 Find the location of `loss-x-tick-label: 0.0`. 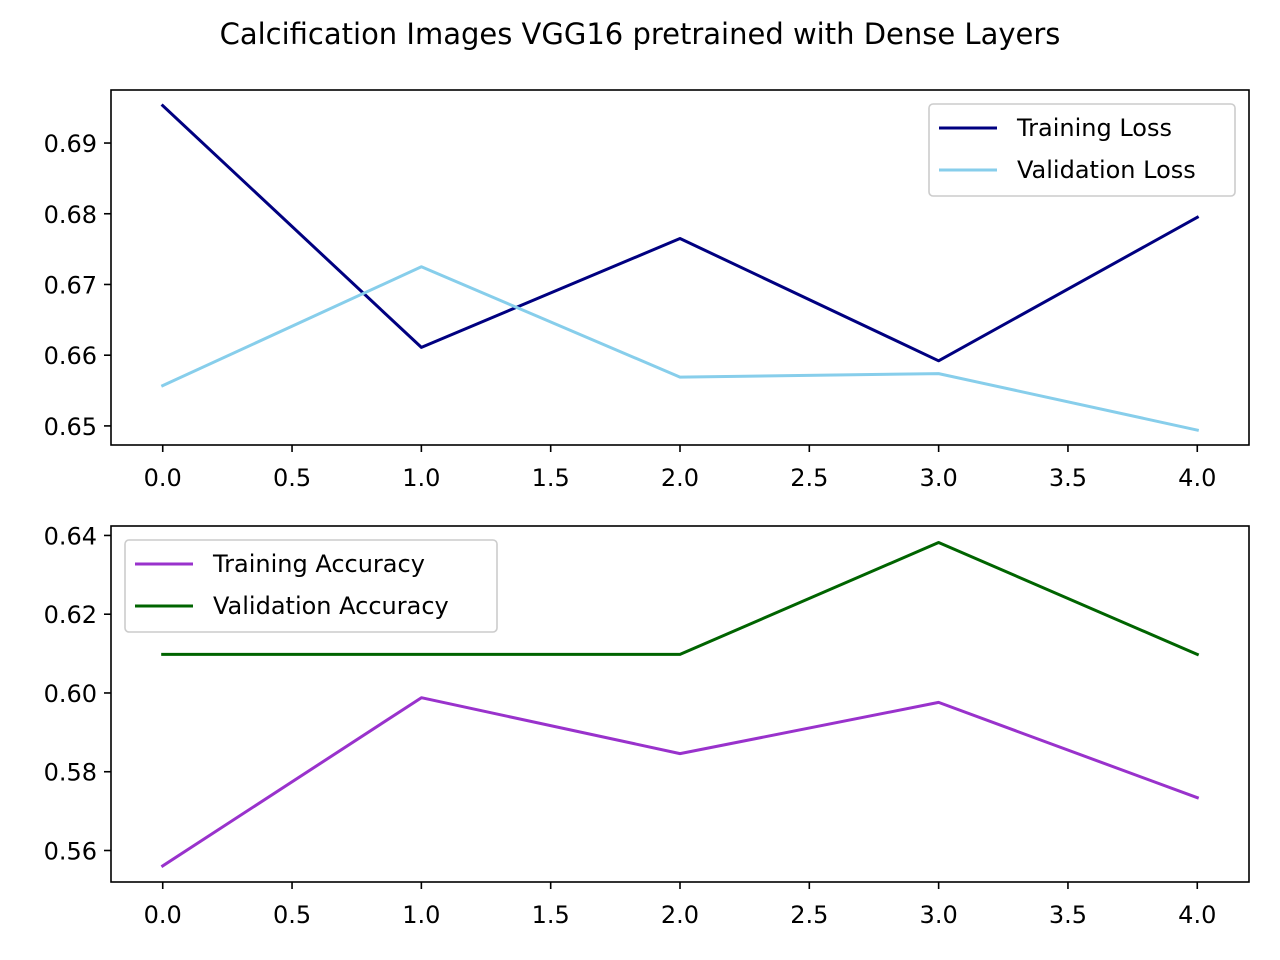

loss-x-tick-label: 0.0 is located at coordinates (163, 478).